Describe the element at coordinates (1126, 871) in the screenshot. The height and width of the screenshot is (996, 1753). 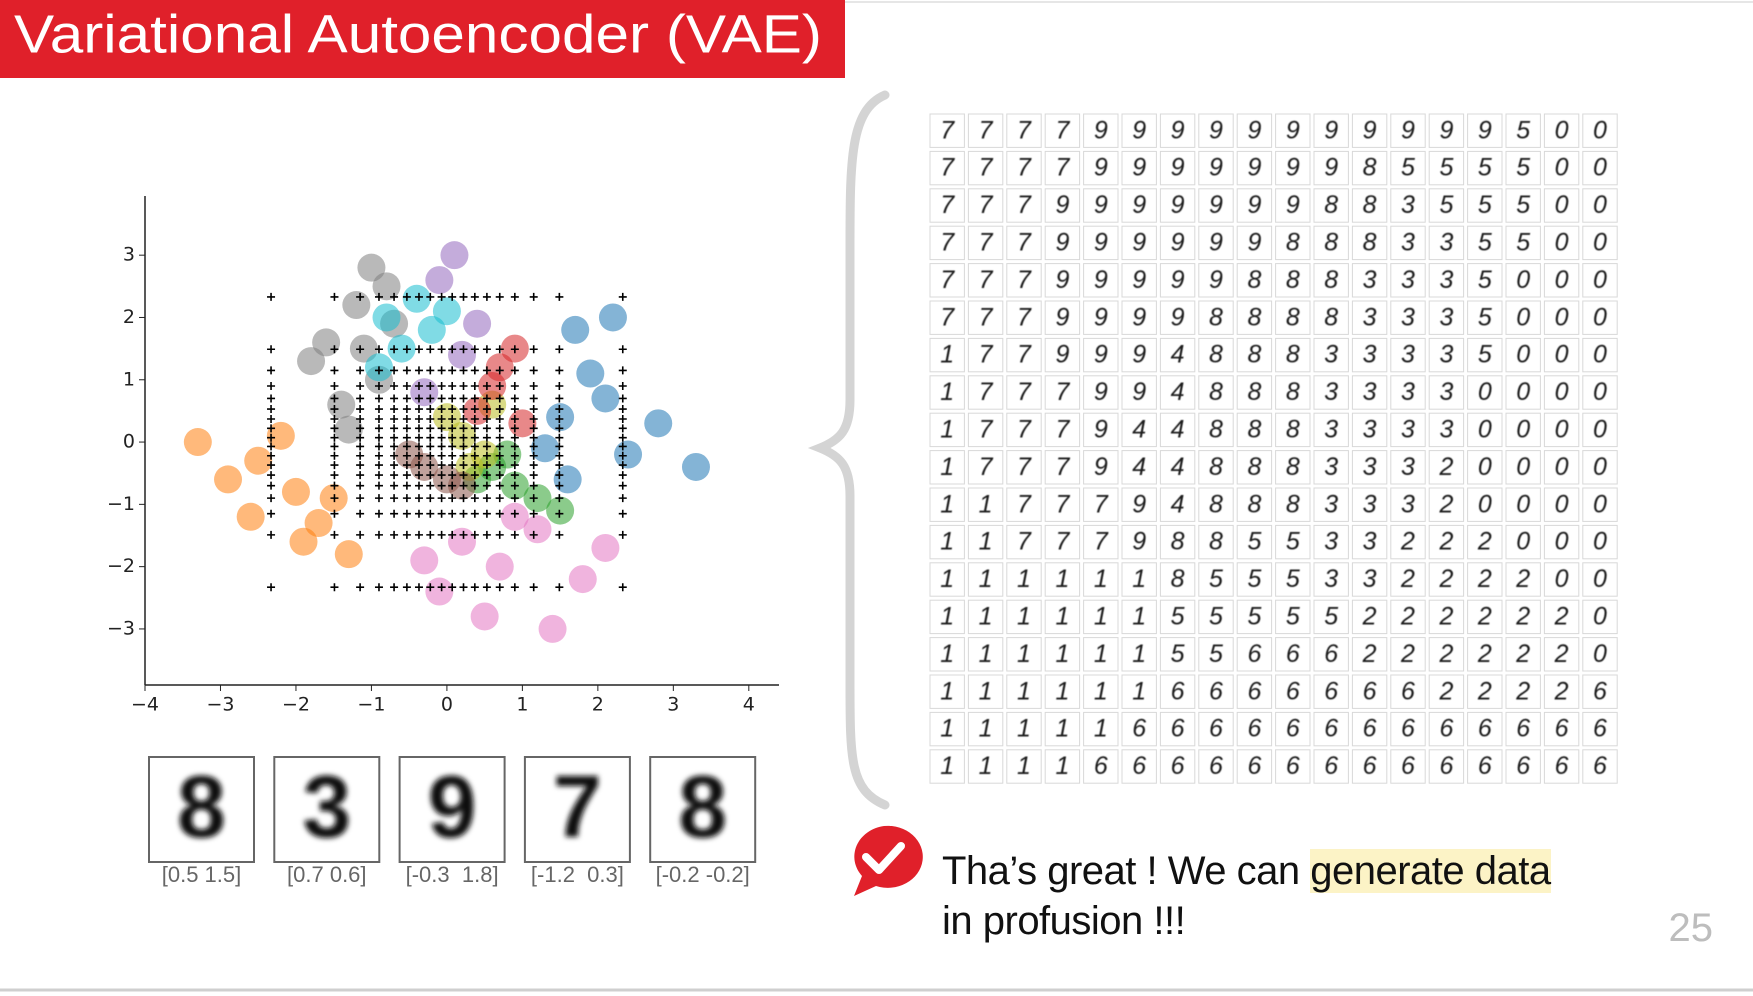
I see `message-text: Tha’s great ! We can` at that location.